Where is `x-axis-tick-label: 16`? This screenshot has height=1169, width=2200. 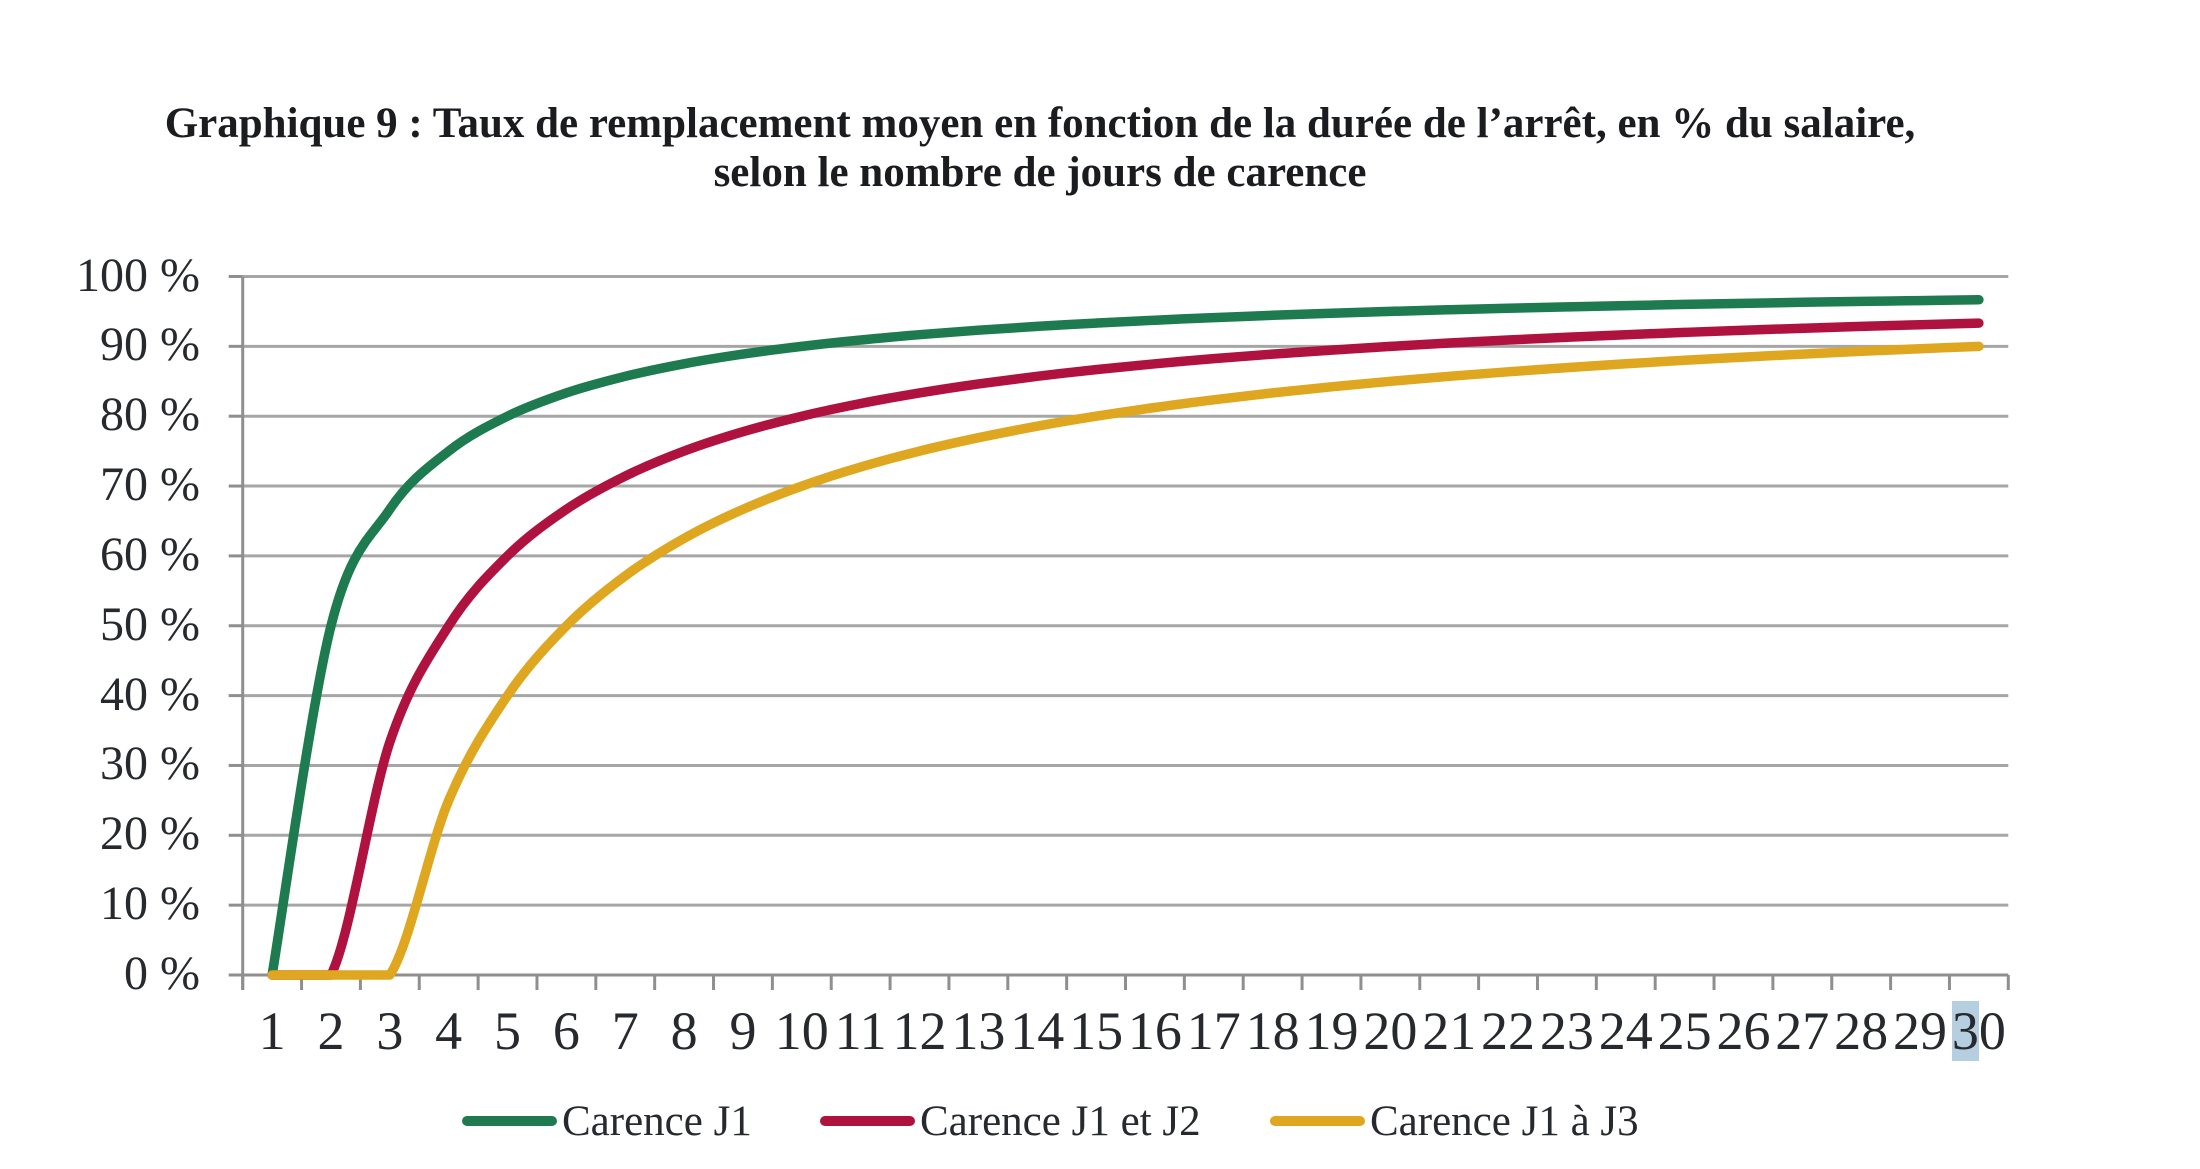
x-axis-tick-label: 16 is located at coordinates (1154, 1031).